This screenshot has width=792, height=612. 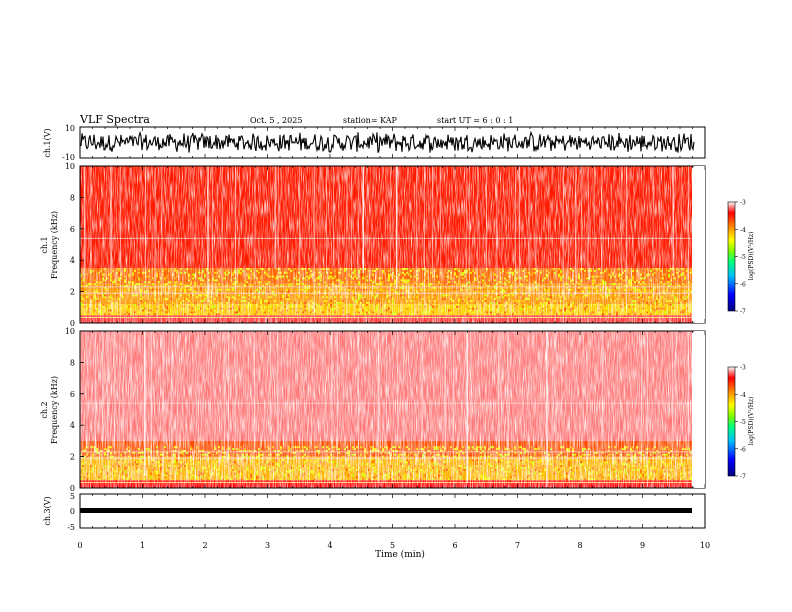 What do you see at coordinates (72, 496) in the screenshot?
I see `ch3-ytick-top: 5` at bounding box center [72, 496].